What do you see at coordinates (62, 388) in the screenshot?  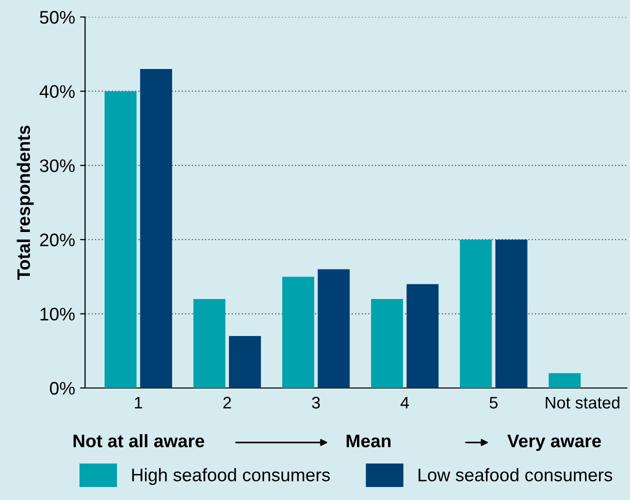 I see `y-tick-label: 0%` at bounding box center [62, 388].